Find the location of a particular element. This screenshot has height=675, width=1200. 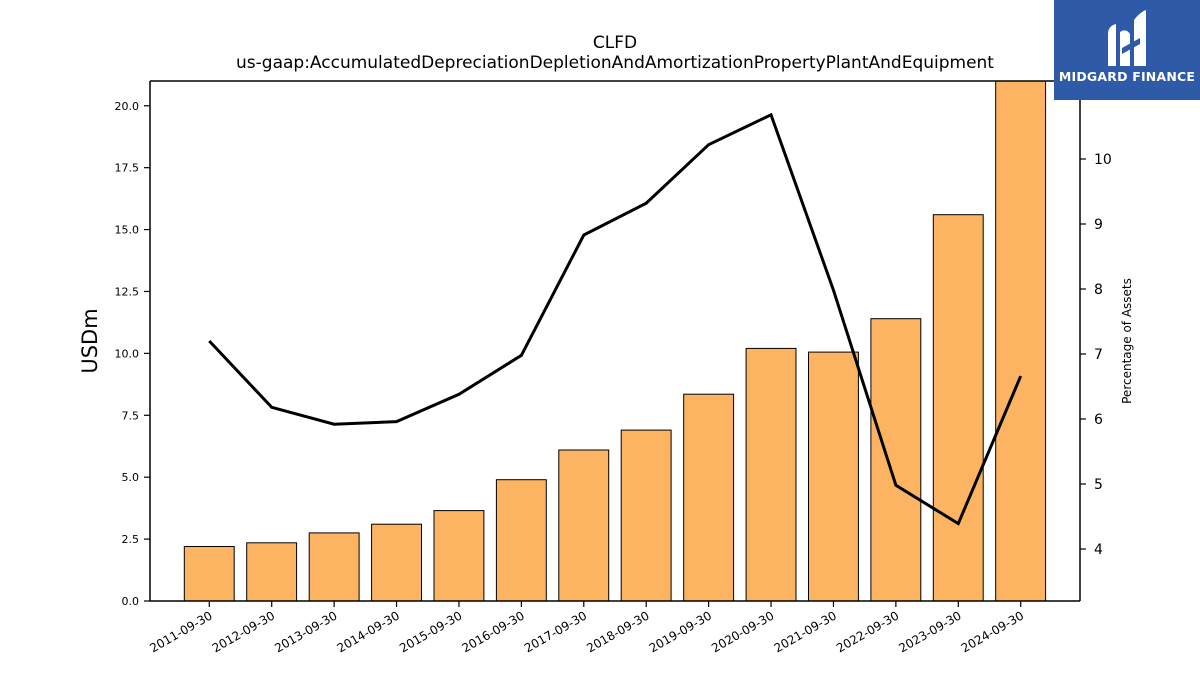

x-tick-label: 2021-09-30 is located at coordinates (805, 631).